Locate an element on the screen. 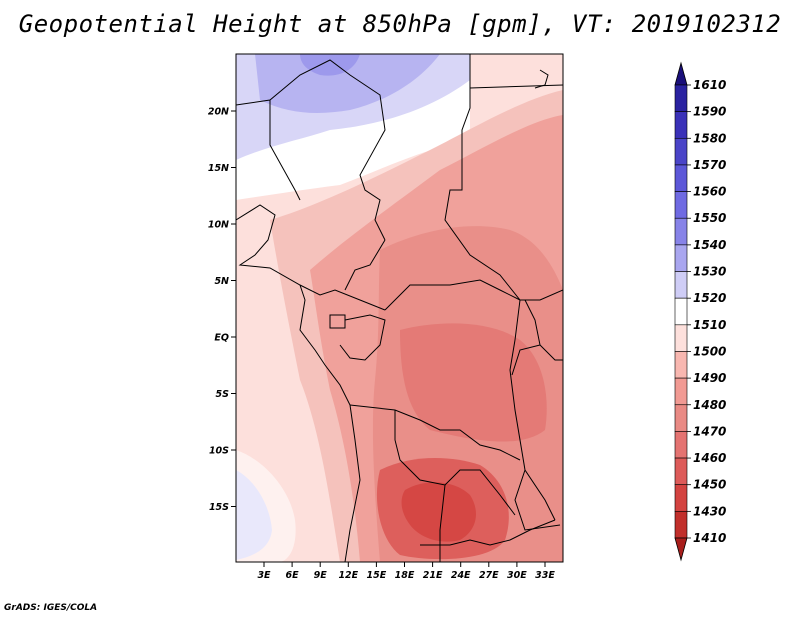  colorbar-label: 1460 is located at coordinates (709, 458).